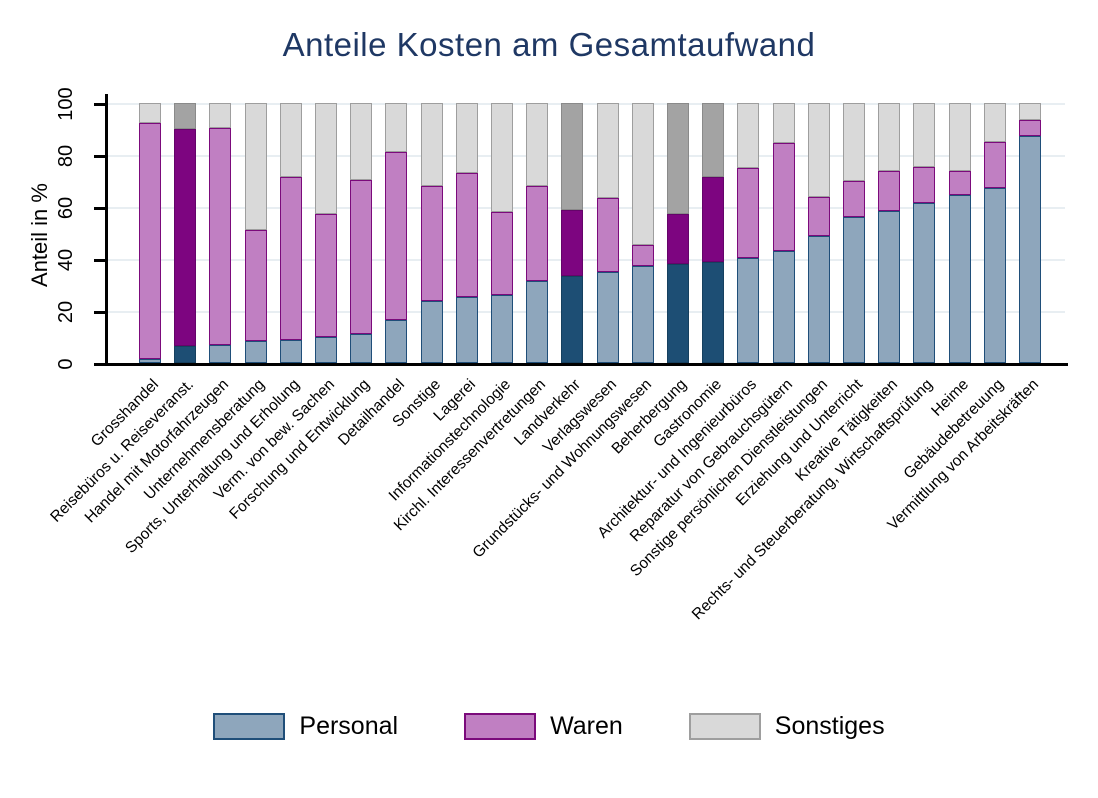 Image resolution: width=1098 pixels, height=798 pixels. What do you see at coordinates (549, 44) in the screenshot?
I see `chart-title: Anteile Kosten am Gesamtaufwand` at bounding box center [549, 44].